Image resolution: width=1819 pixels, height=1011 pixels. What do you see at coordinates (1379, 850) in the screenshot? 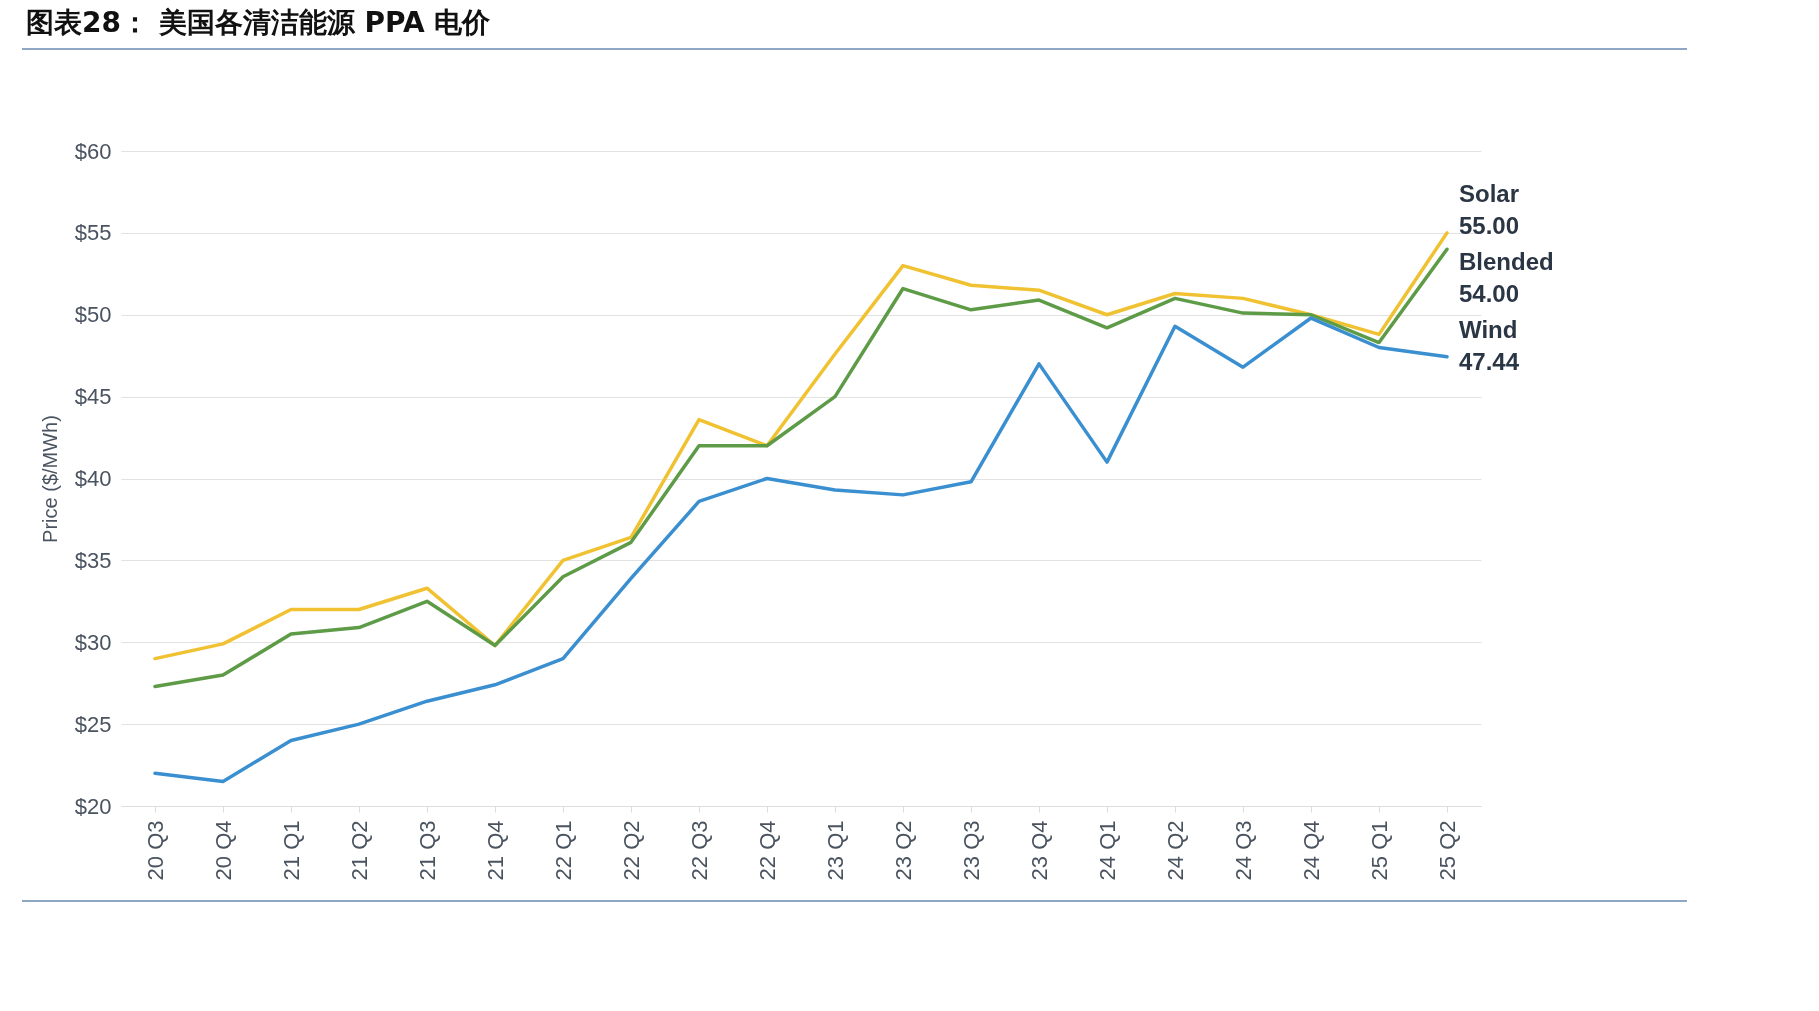
I see `x-tick-label: 25 Q1` at bounding box center [1379, 850].